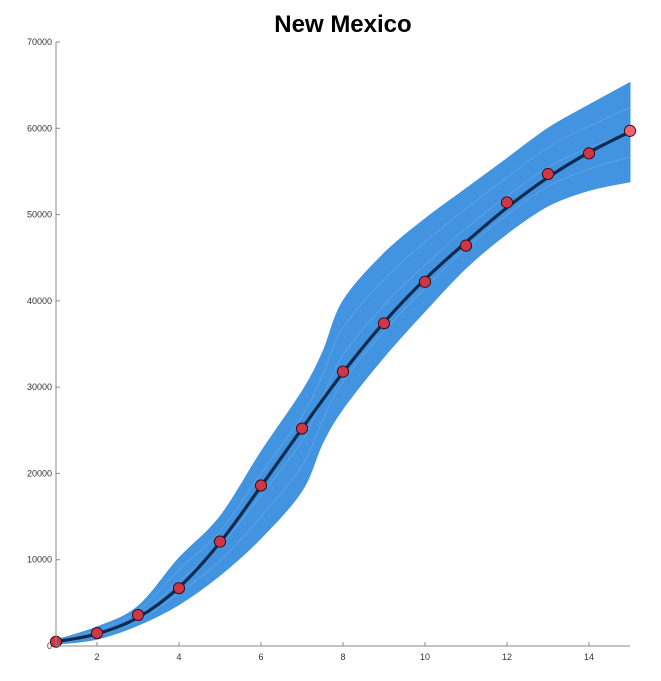  What do you see at coordinates (178, 657) in the screenshot?
I see `x-tick-label: 4` at bounding box center [178, 657].